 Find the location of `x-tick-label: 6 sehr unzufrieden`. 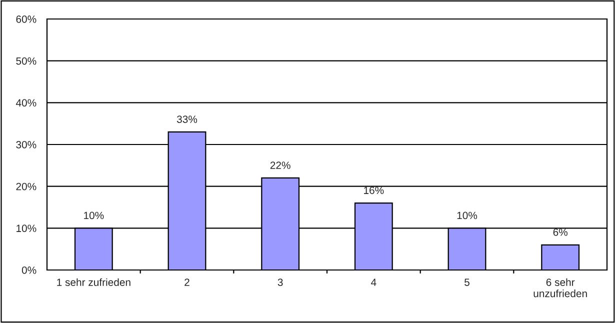

x-tick-label: 6 sehr unzufrieden is located at coordinates (560, 288).